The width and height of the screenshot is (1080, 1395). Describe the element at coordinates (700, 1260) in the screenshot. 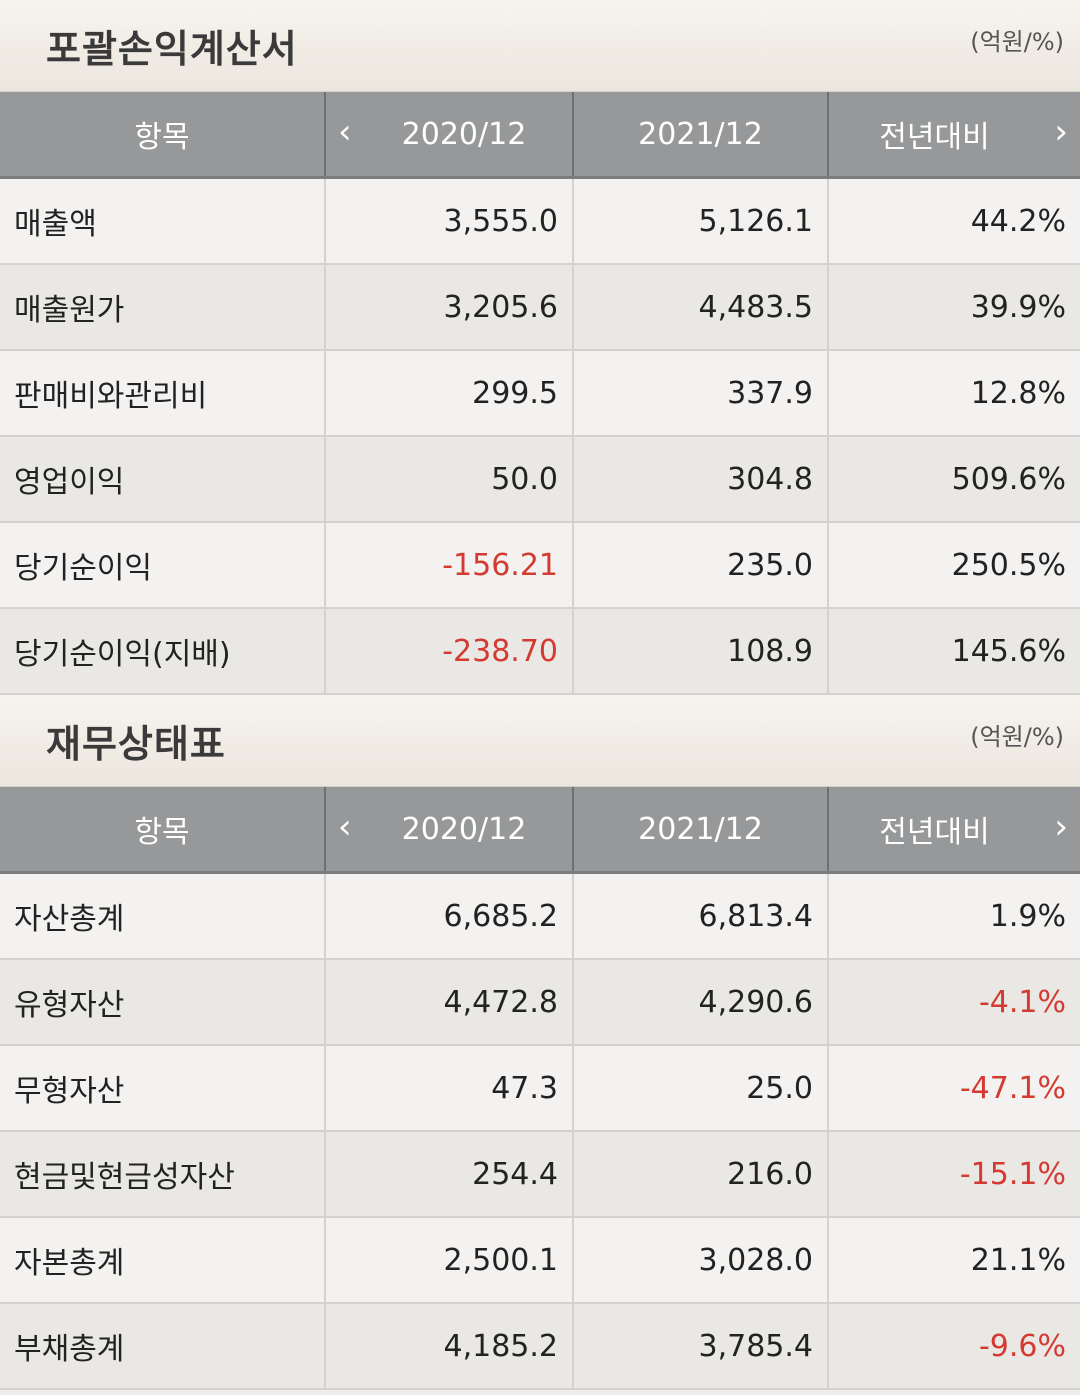

I see `cell-2021: 3,028.0` at that location.